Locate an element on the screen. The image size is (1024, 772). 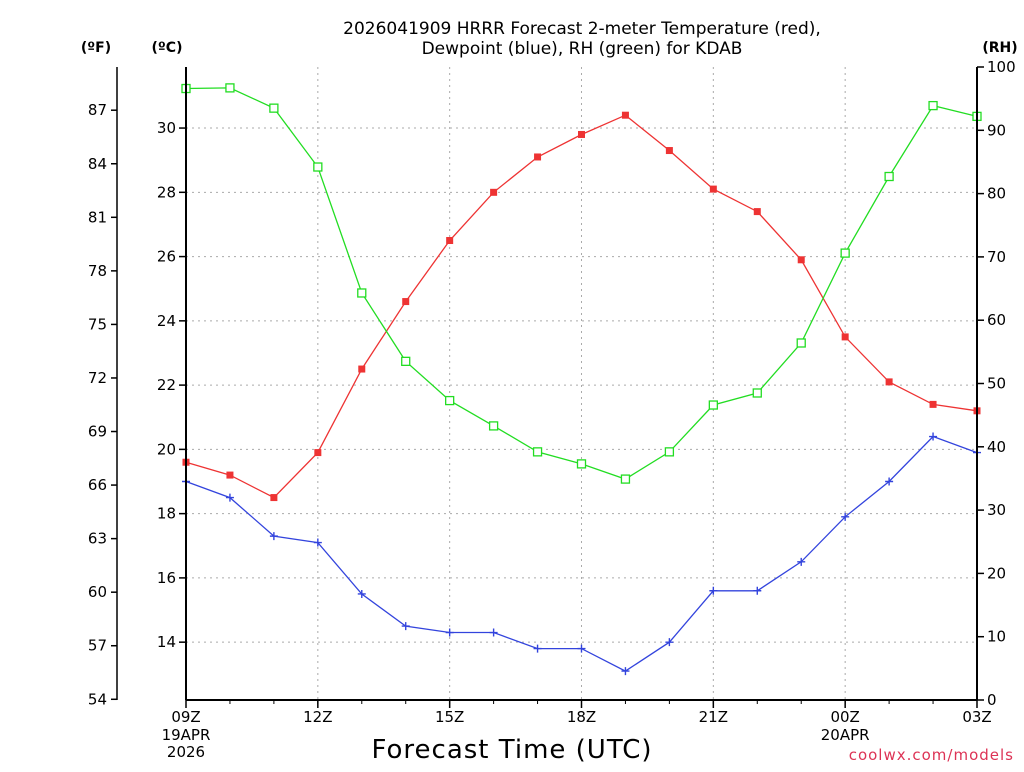
x-axis-title: Forecast Time (UTC) is located at coordinates (511, 750).